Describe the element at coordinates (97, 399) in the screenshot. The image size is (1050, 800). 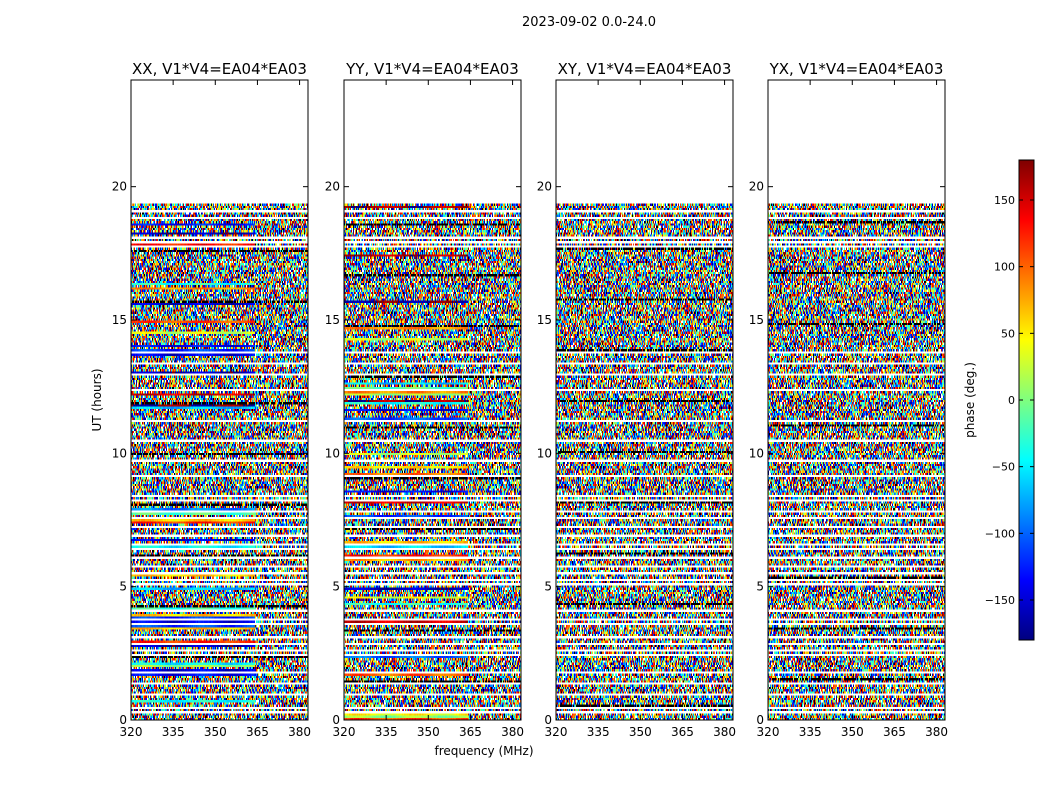
I see `y-axis-label: UT (hours)` at that location.